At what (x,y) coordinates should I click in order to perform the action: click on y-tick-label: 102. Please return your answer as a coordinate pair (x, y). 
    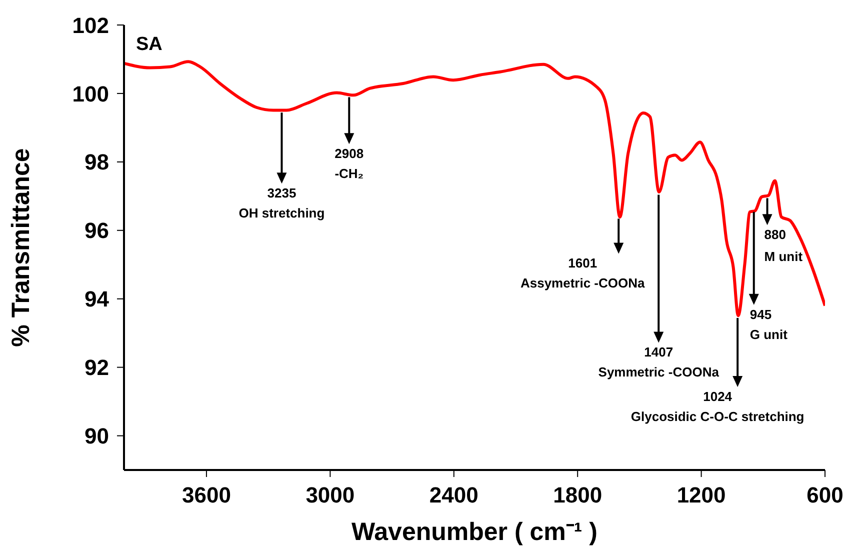
    Looking at the image, I should click on (90, 25).